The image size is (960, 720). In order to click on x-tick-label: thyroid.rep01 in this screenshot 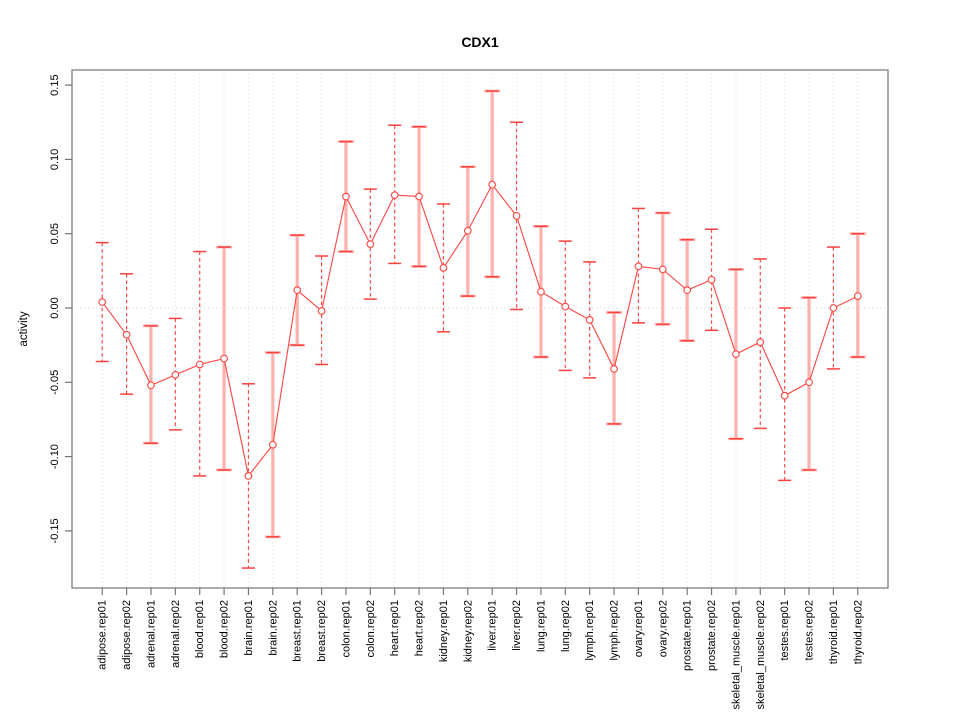, I will do `click(834, 632)`.